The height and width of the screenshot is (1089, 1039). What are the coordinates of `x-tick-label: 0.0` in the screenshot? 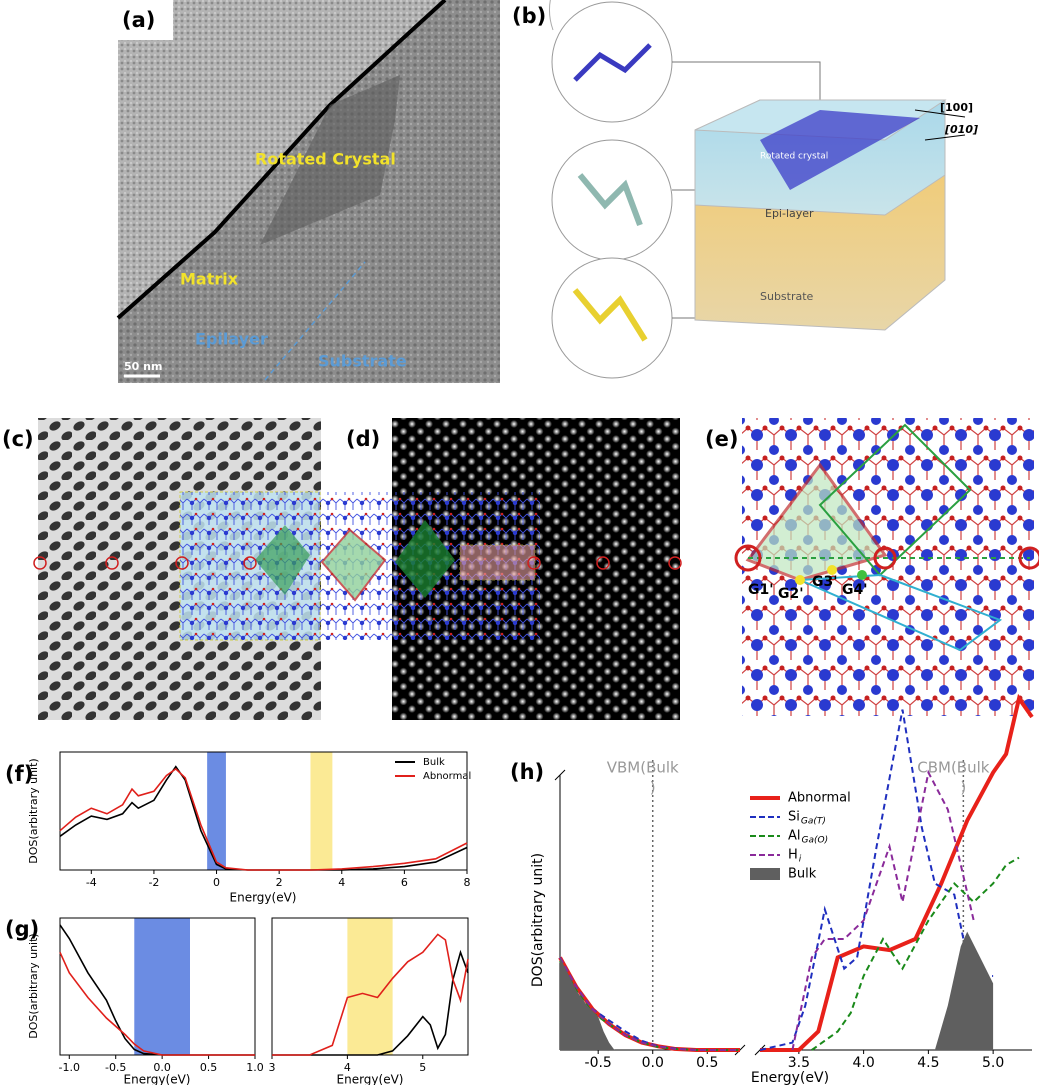 It's located at (162, 1067).